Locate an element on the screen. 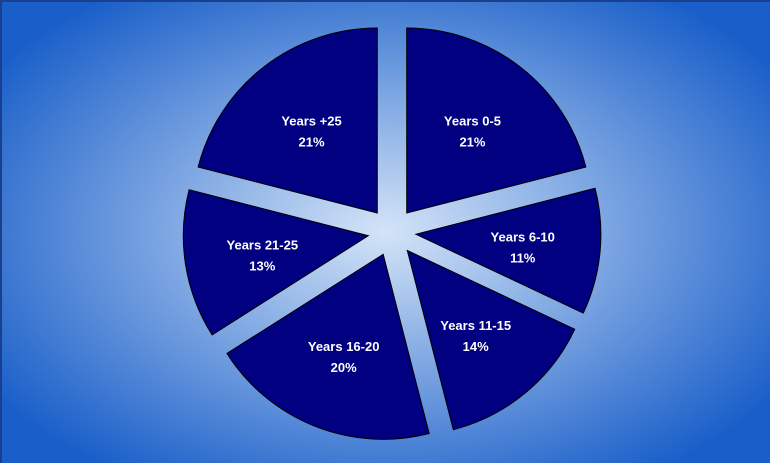 This screenshot has width=770, height=463. slice-label-years-11-15: Years 11-15 14% is located at coordinates (475, 336).